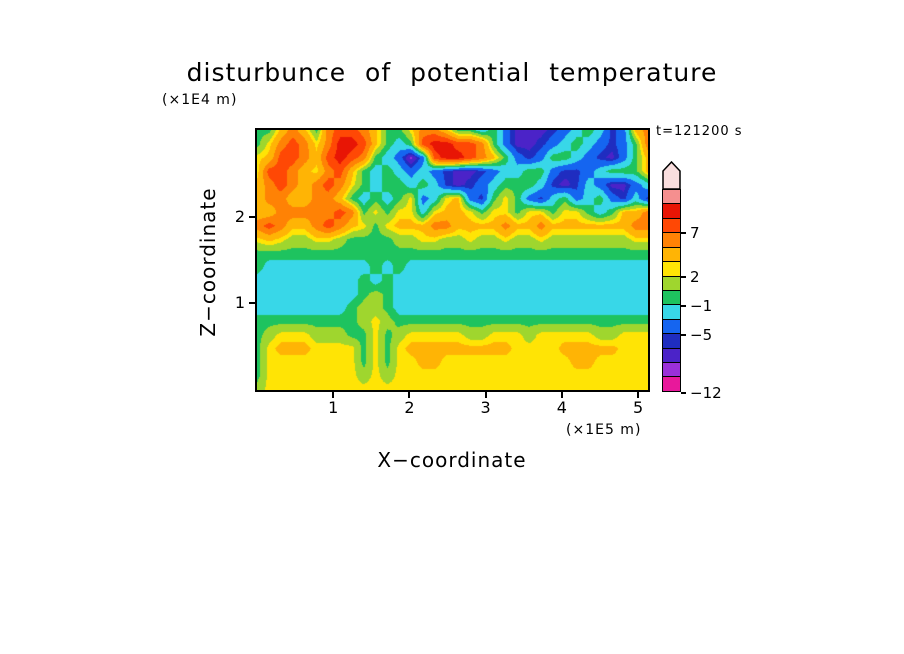 This screenshot has height=654, width=904. I want to click on x-tick-label: 4, so click(561, 407).